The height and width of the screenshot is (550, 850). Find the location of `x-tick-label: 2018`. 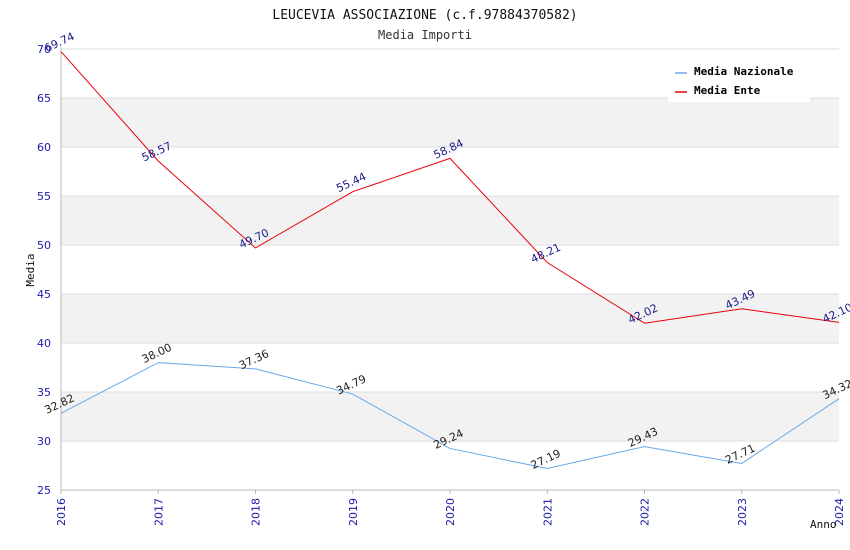

x-tick-label: 2018 is located at coordinates (256, 512).